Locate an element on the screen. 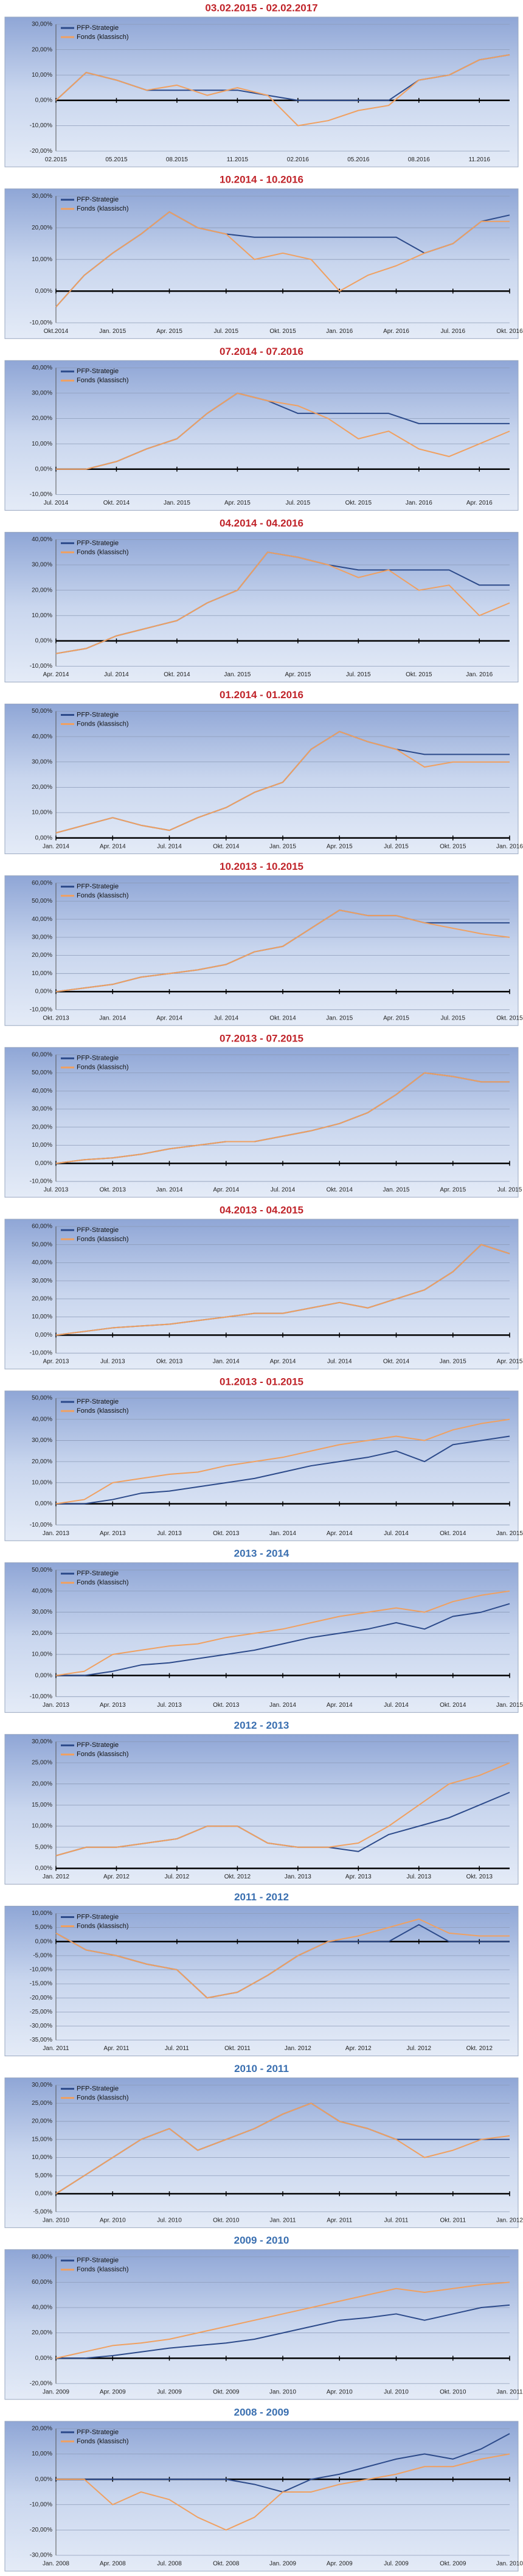  x-tick-label: Okt. 2013 is located at coordinates (227, 1705).